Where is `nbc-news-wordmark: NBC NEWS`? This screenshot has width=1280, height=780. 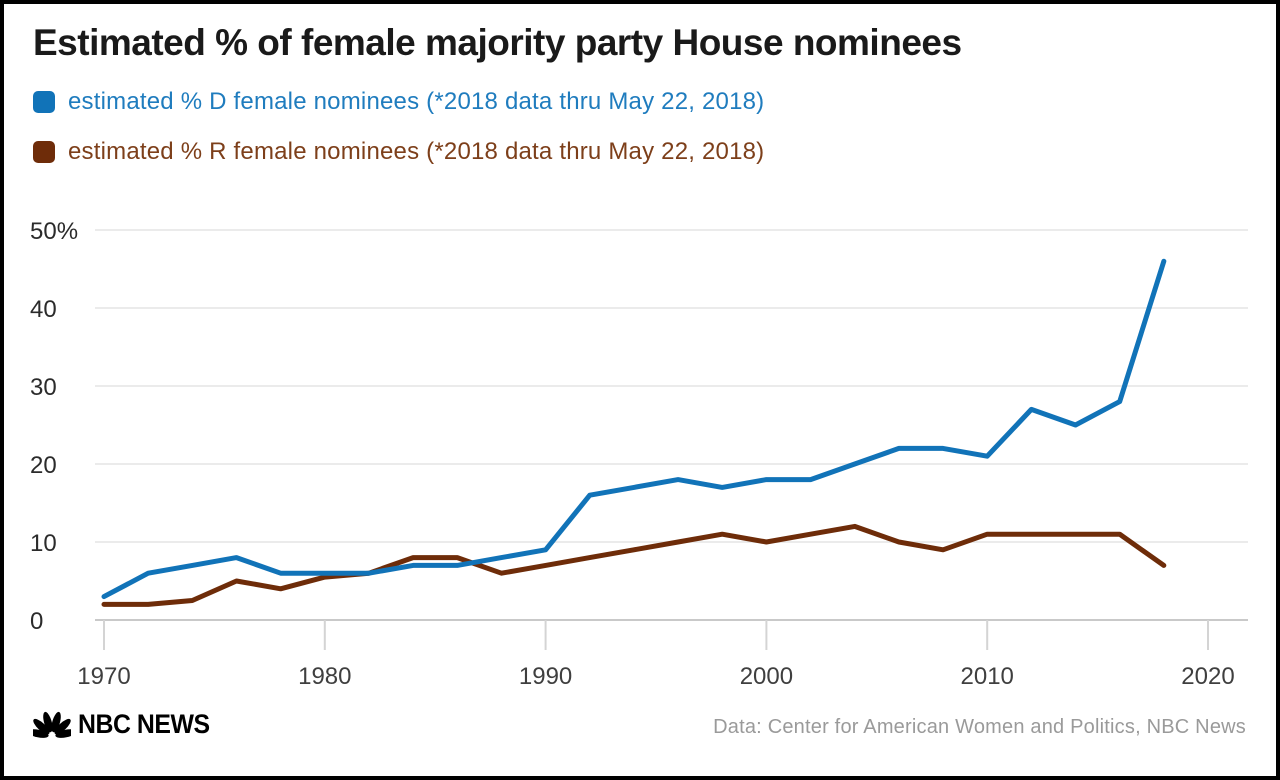
nbc-news-wordmark: NBC NEWS is located at coordinates (144, 723).